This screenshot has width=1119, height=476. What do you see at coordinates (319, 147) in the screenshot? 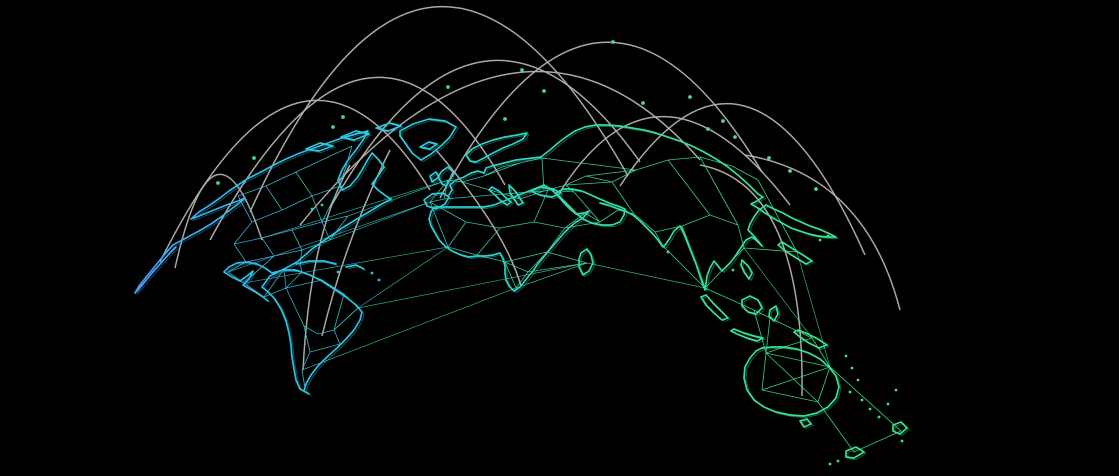
I see `arctic-island-1-outline` at bounding box center [319, 147].